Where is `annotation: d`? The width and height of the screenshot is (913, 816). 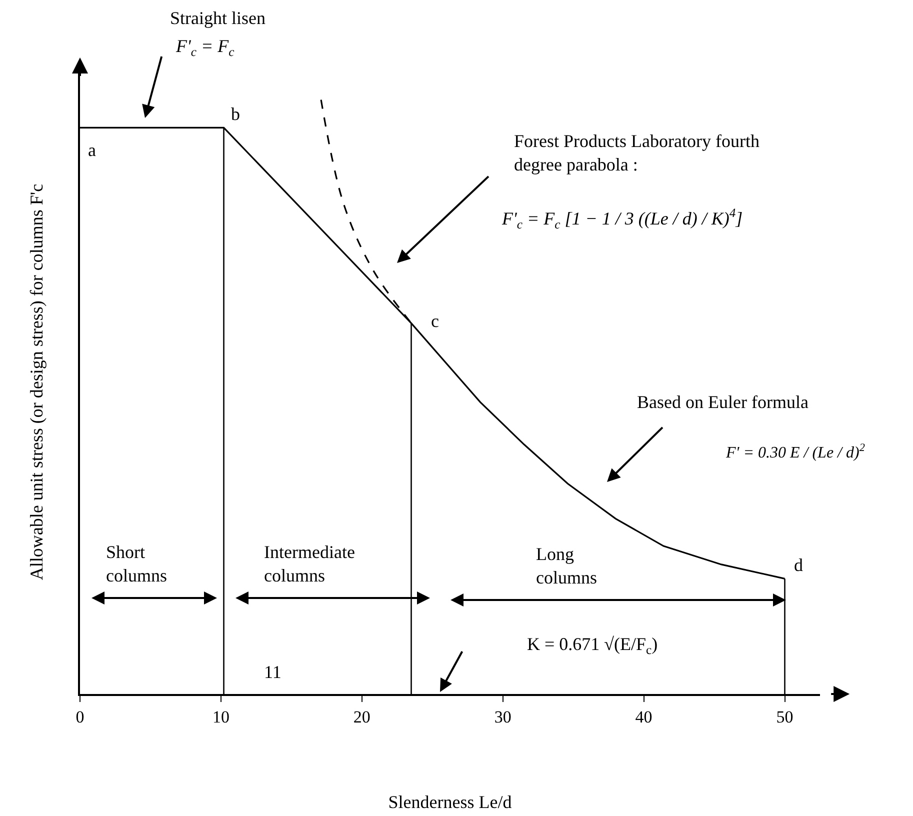
annotation: d is located at coordinates (798, 565).